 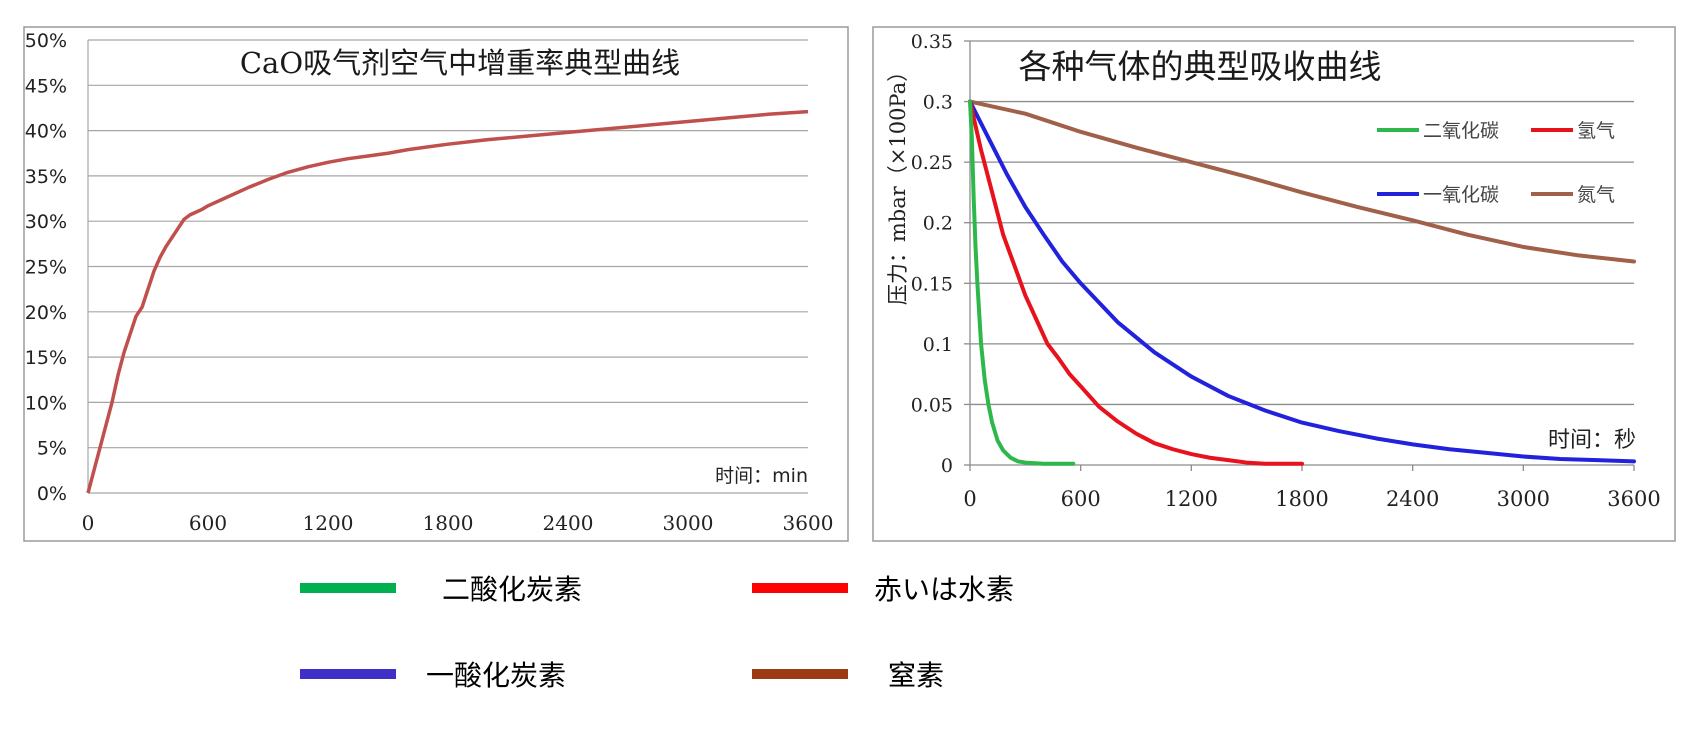 What do you see at coordinates (944, 589) in the screenshot?
I see `bottom-legend-label-hydrogen: 赤いは水素` at bounding box center [944, 589].